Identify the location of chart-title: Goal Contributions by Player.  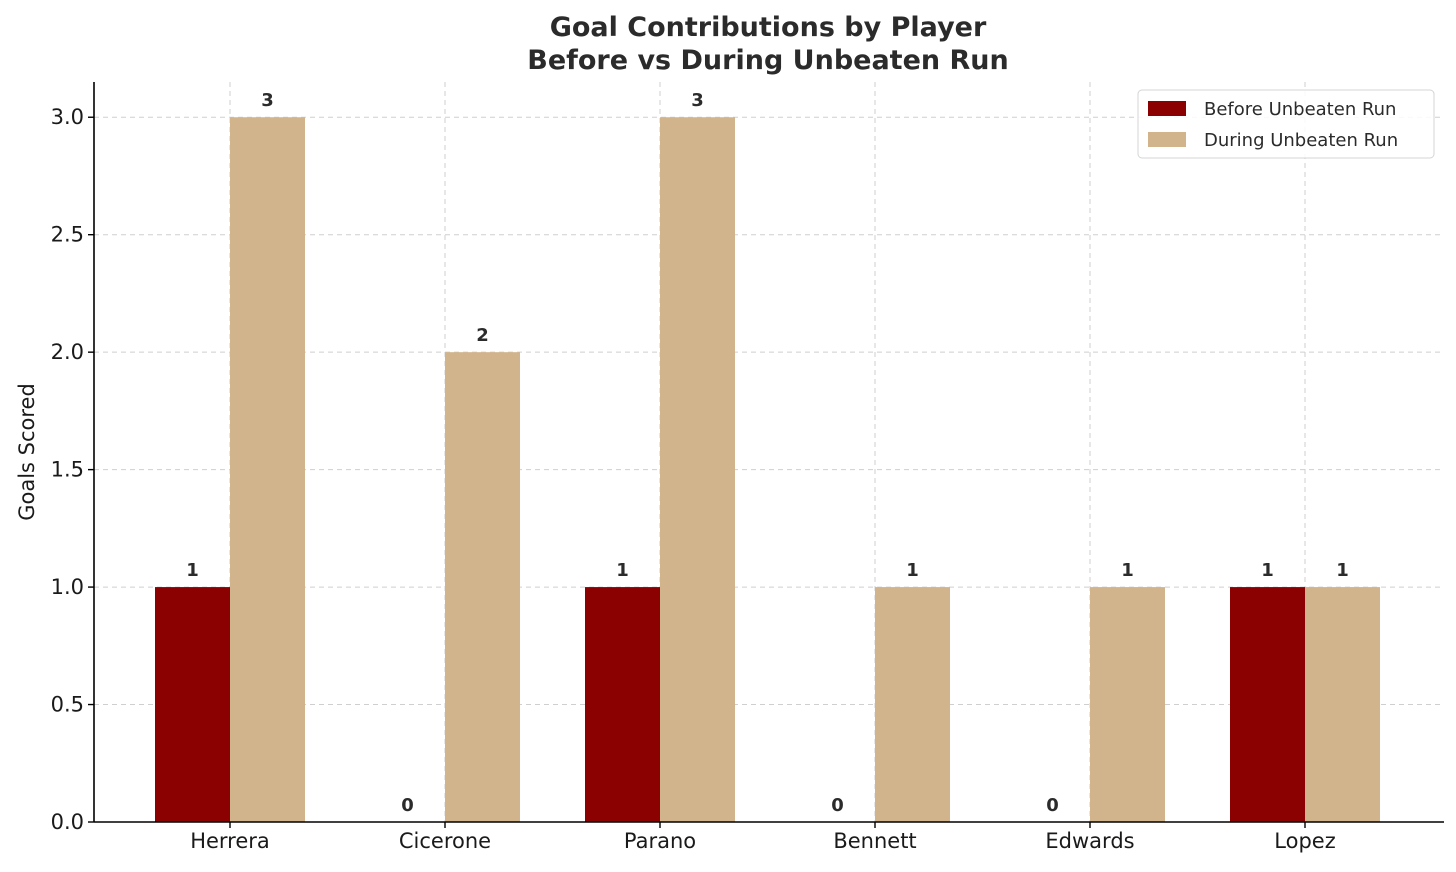
(768, 27).